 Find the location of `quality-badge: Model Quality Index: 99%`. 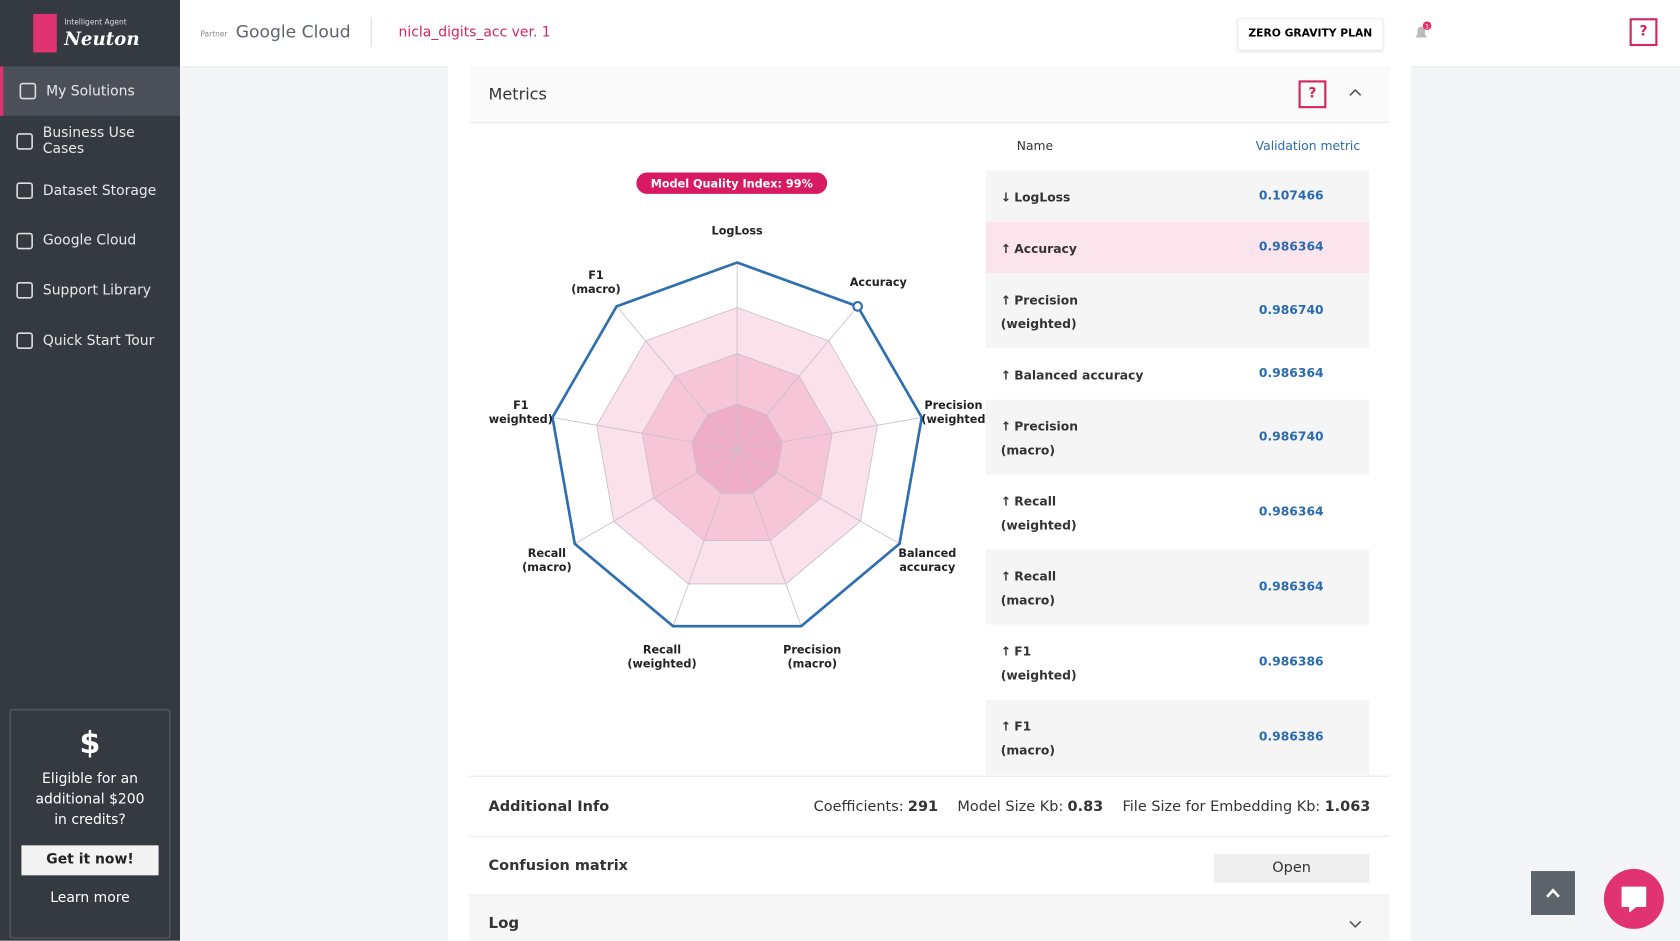

quality-badge: Model Quality Index: 99% is located at coordinates (732, 183).